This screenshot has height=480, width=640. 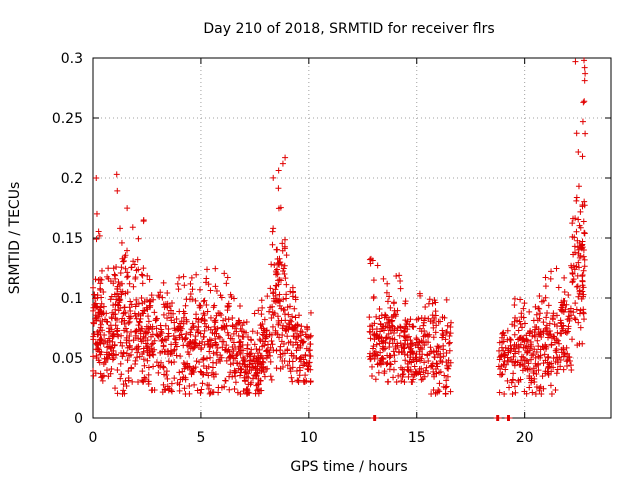 What do you see at coordinates (67, 239) in the screenshot?
I see `y-tick-label: 0.15` at bounding box center [67, 239].